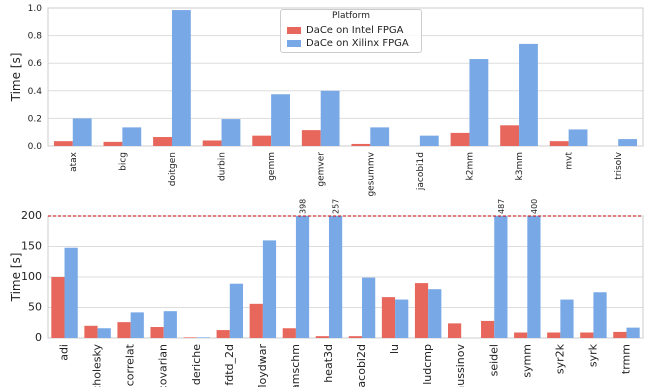 The image size is (649, 387). Describe the element at coordinates (351, 16) in the screenshot. I see `legend-title: Platform` at that location.